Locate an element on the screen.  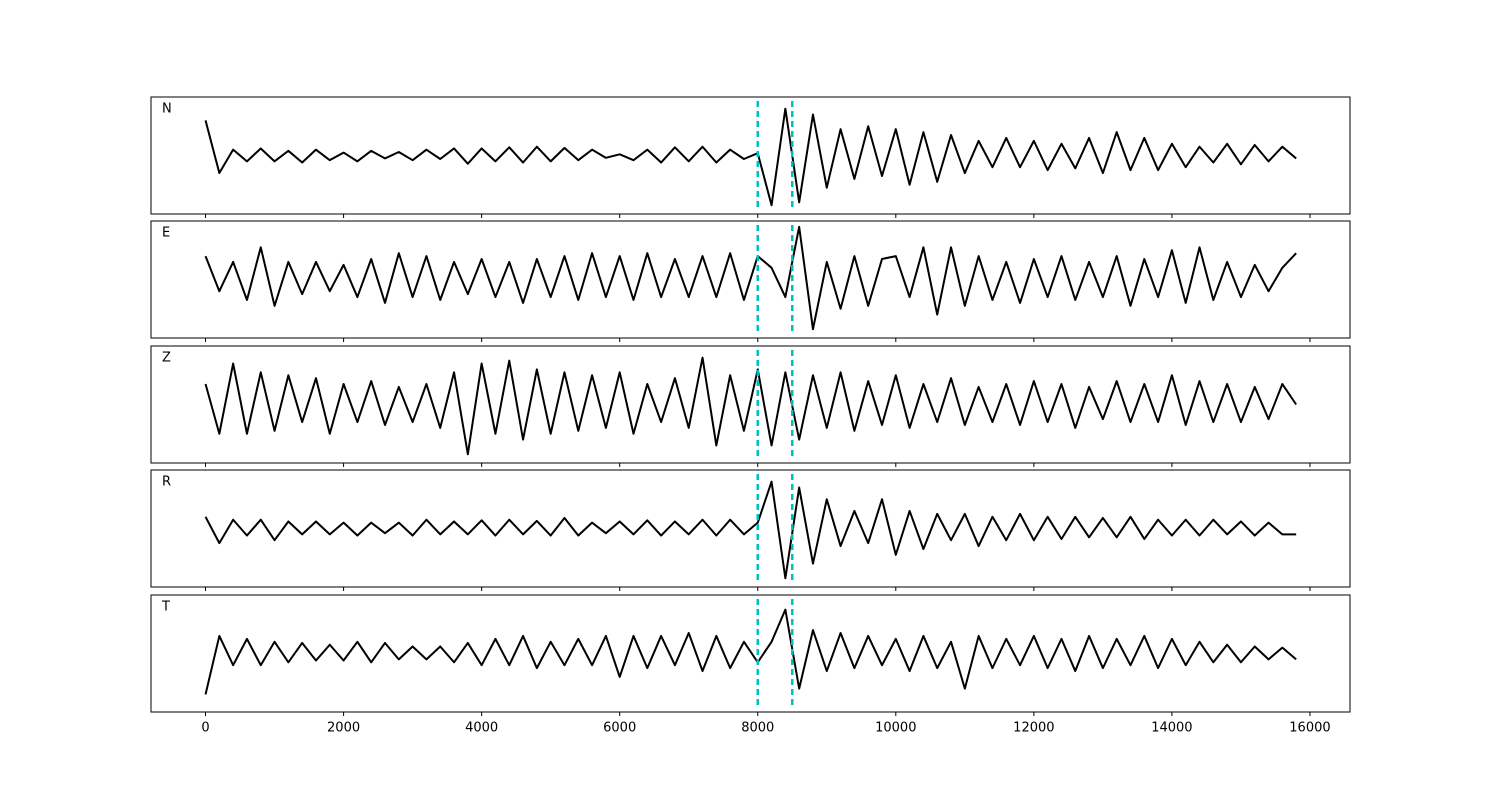
x-tick-label: 16000 is located at coordinates (1309, 728).